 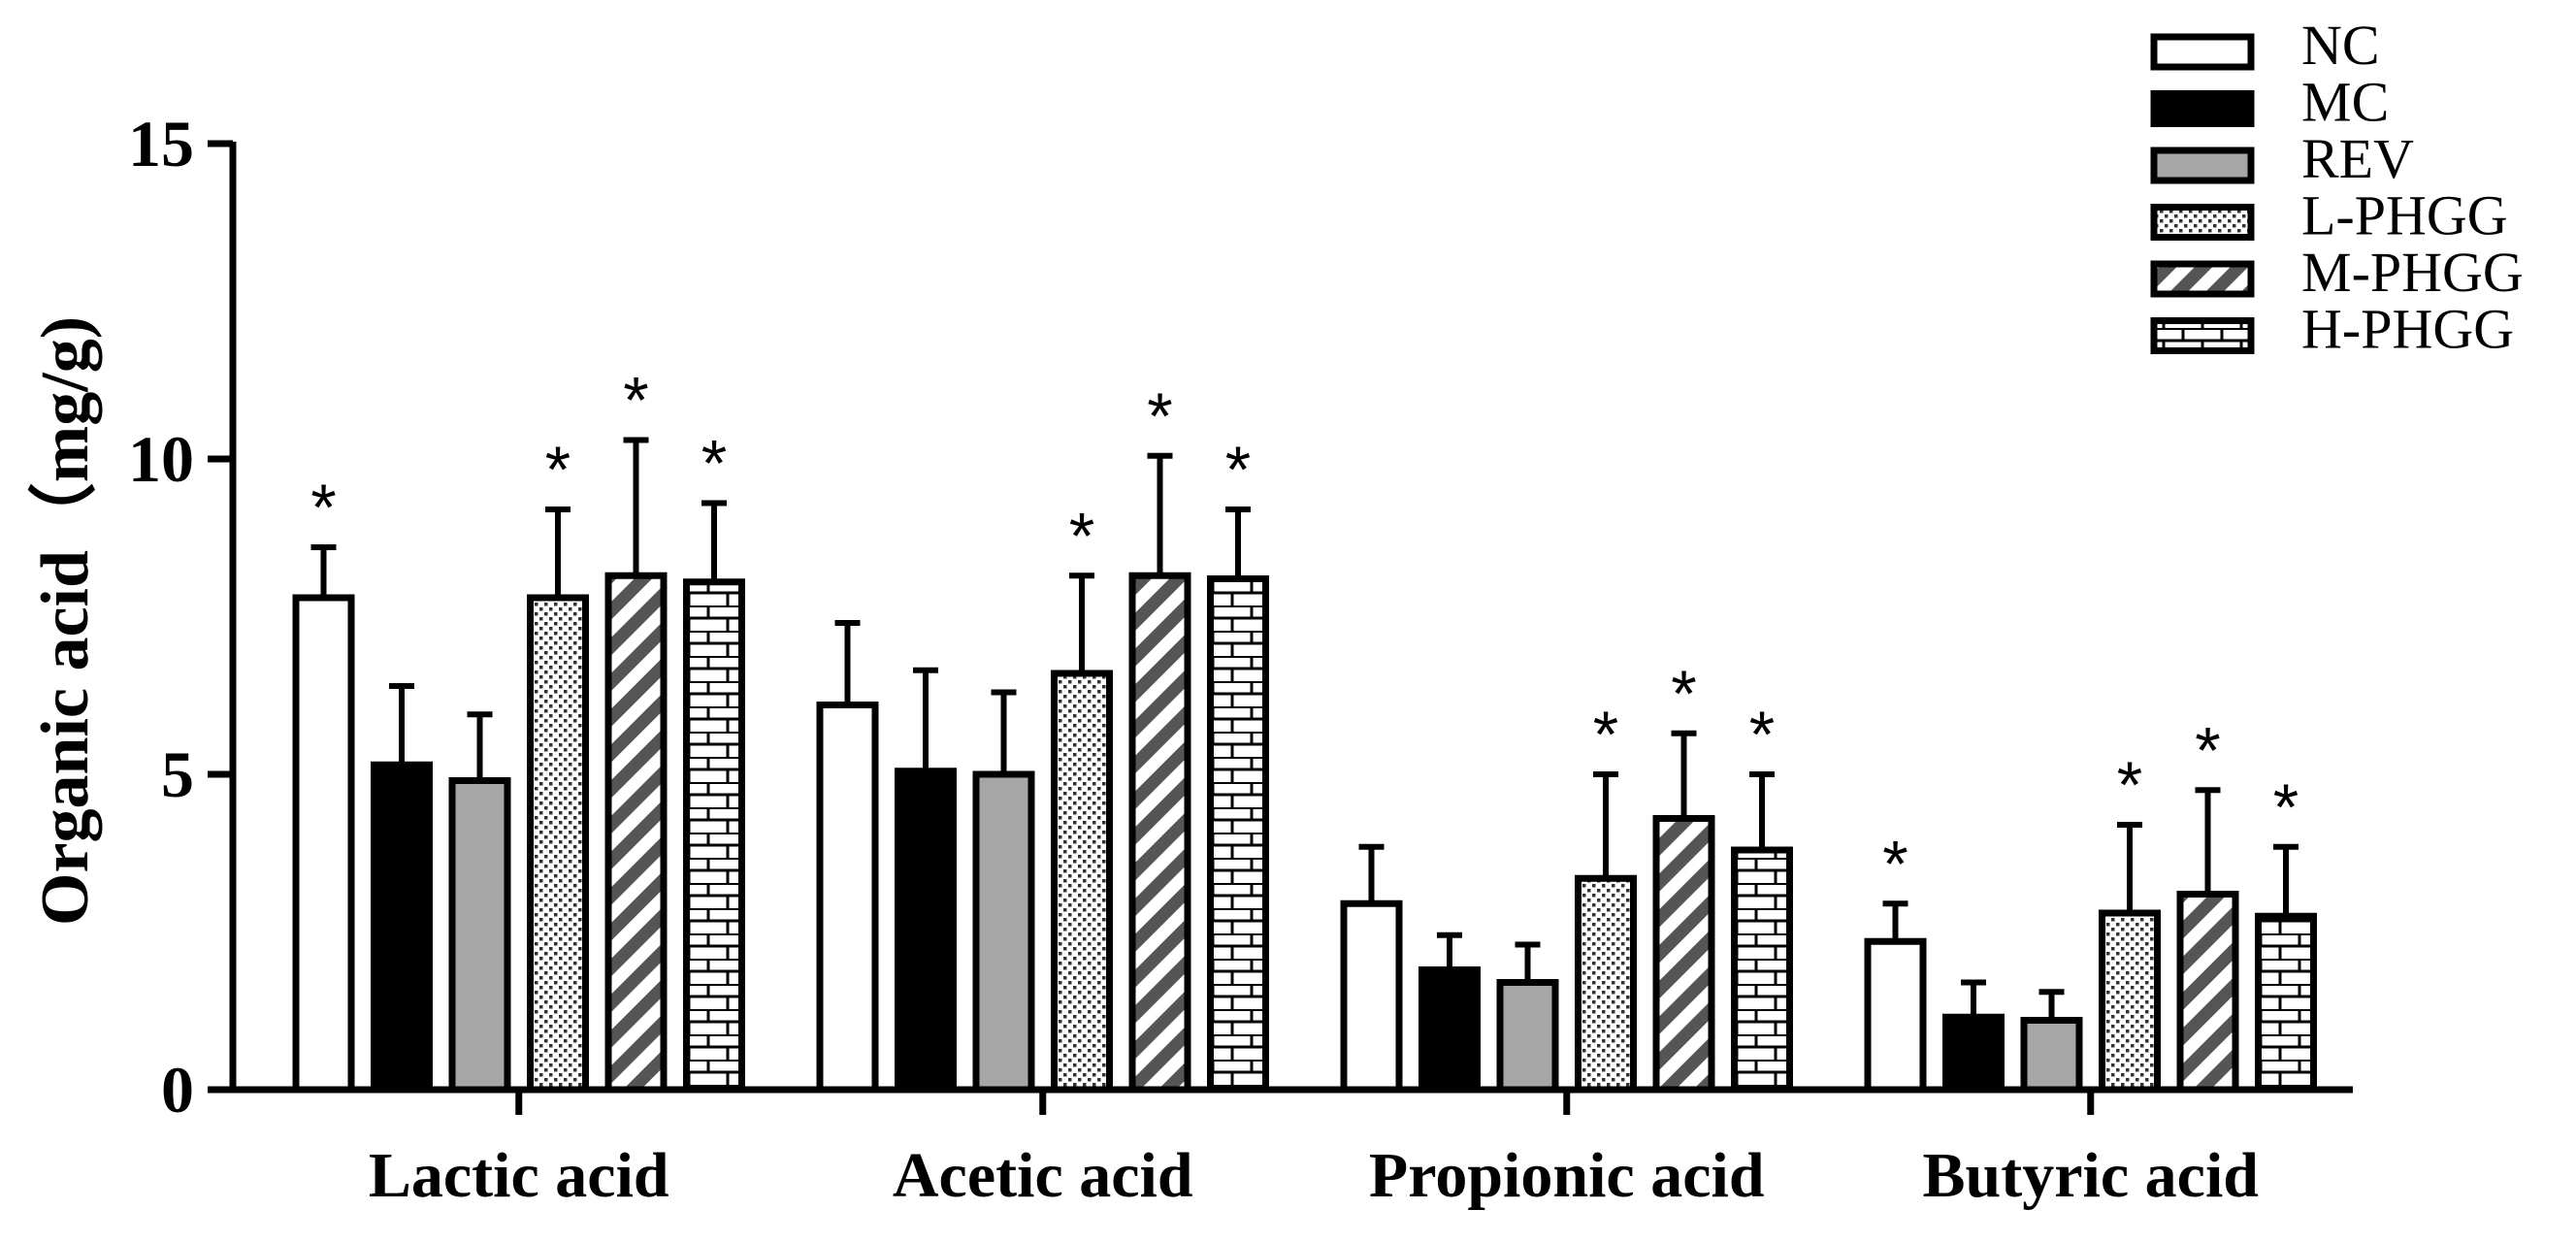 What do you see at coordinates (1567, 1175) in the screenshot?
I see `category-label-propionic-acid: Propionic acid` at bounding box center [1567, 1175].